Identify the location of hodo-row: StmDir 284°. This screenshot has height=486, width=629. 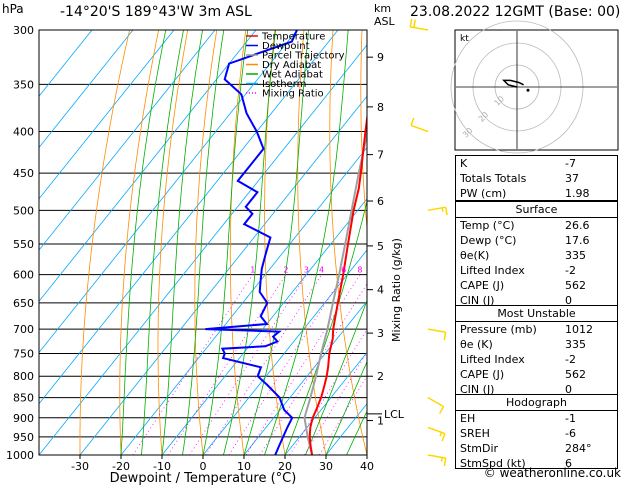
(536, 448).